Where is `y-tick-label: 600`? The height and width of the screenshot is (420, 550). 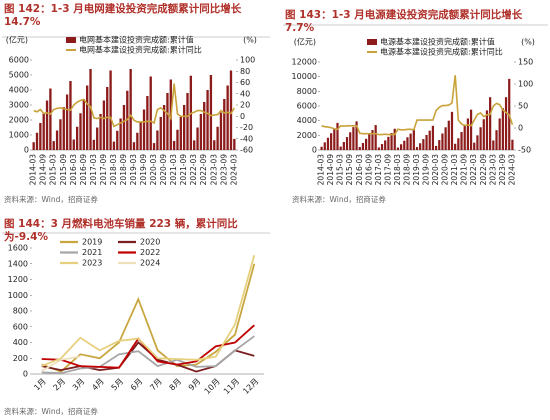
y-tick-label: 600 is located at coordinates (20, 326).